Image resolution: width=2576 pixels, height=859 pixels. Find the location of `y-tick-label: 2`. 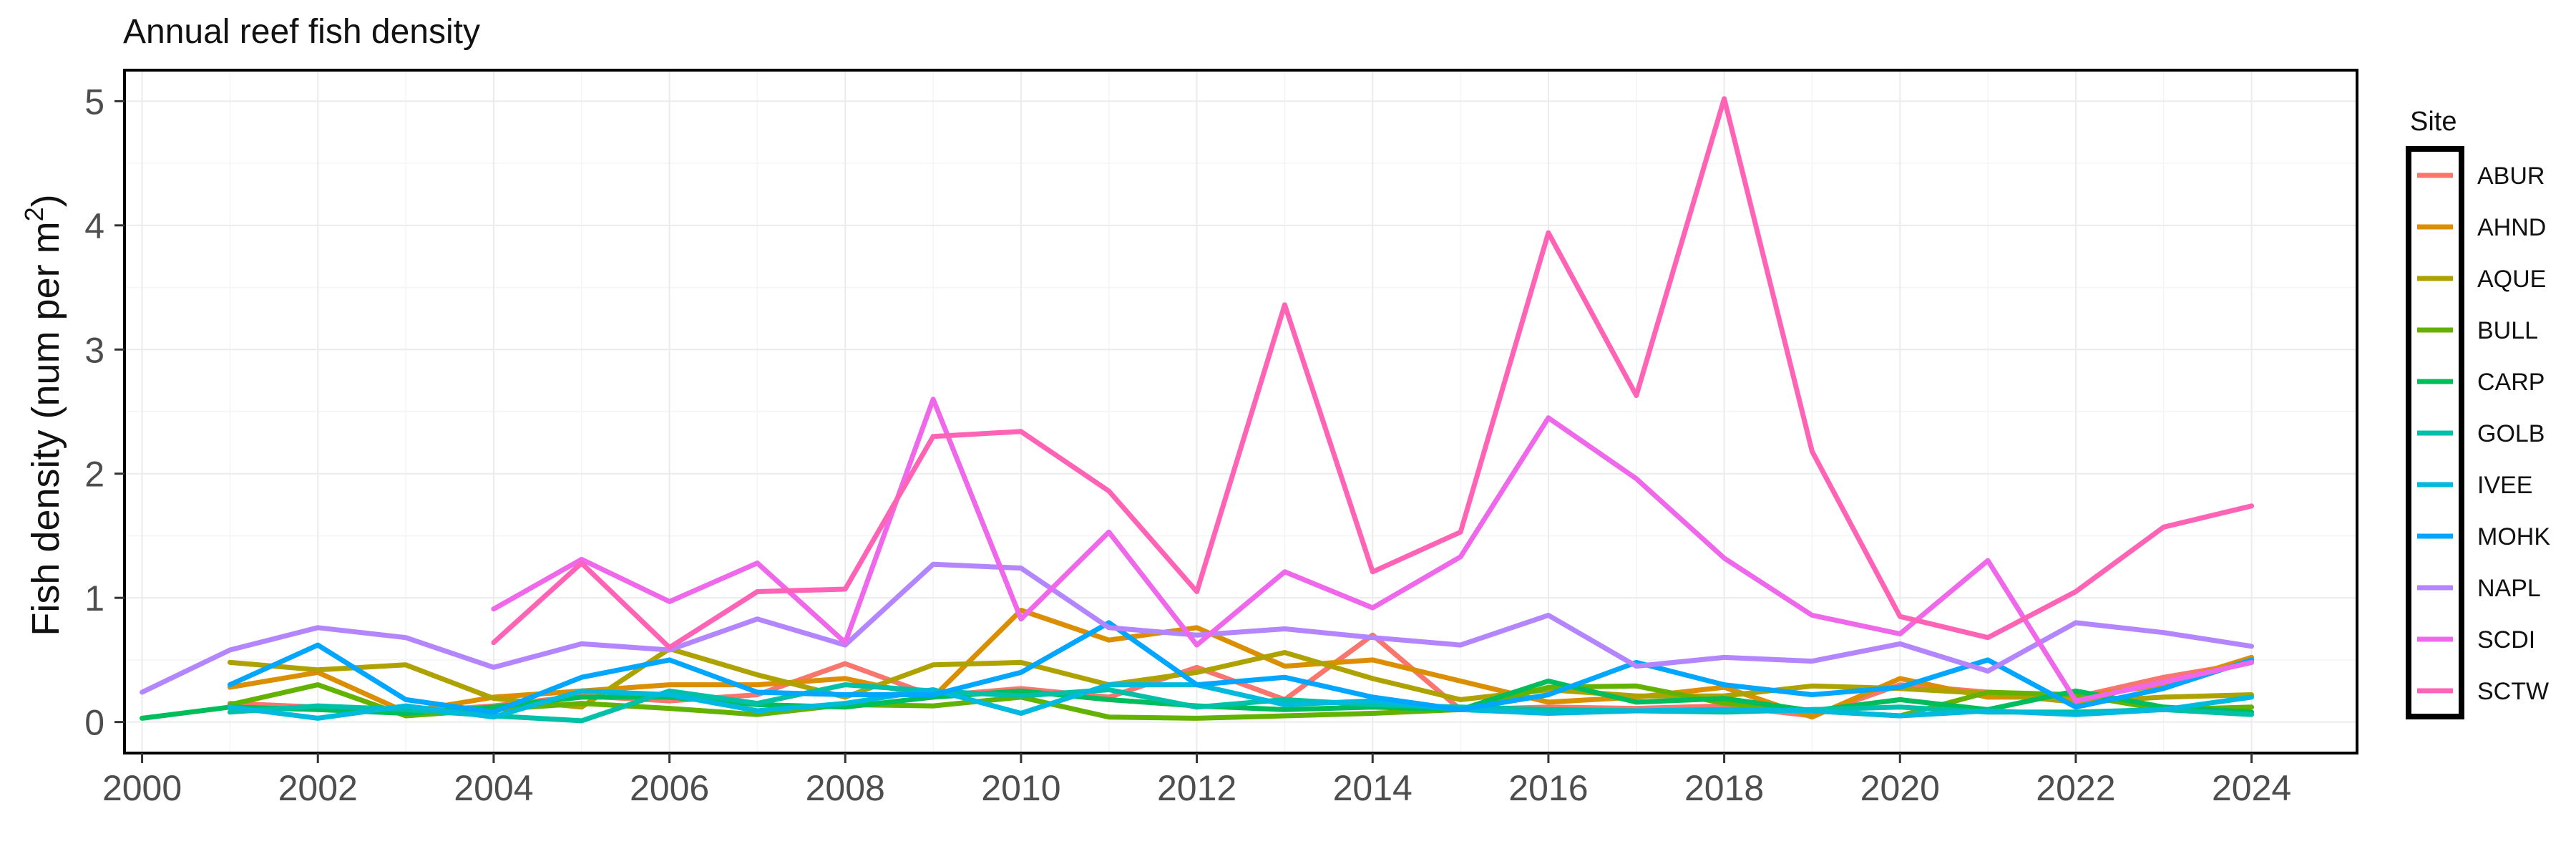

y-tick-label: 2 is located at coordinates (94, 475).